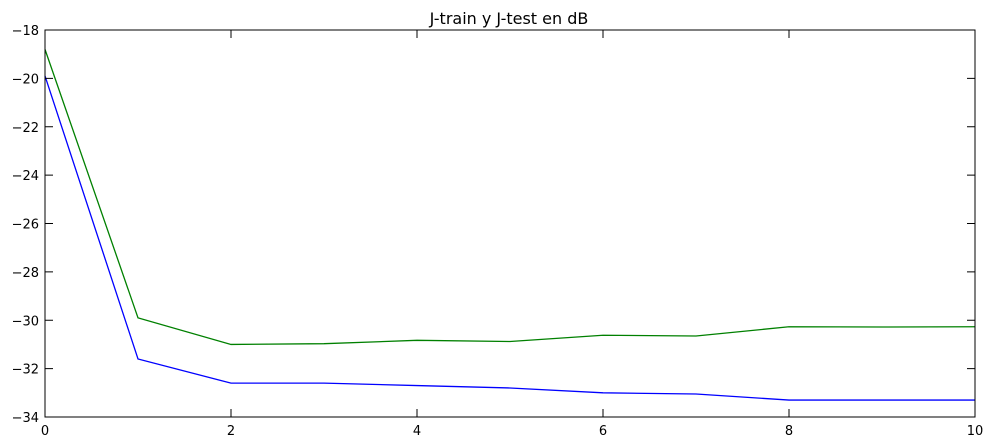 The image size is (993, 447). Describe the element at coordinates (25, 31) in the screenshot. I see `y-tick-label: −18` at that location.